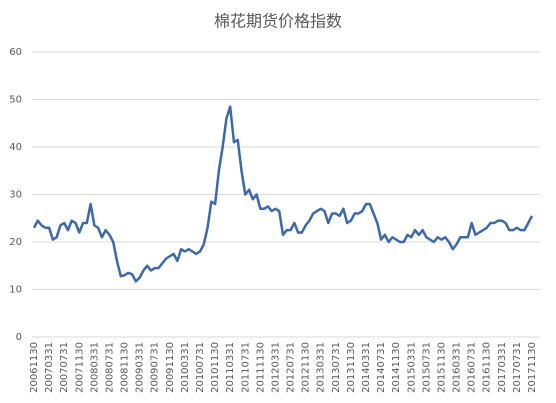 This screenshot has height=403, width=556. Describe the element at coordinates (19, 337) in the screenshot. I see `y-tick-label: 0` at that location.